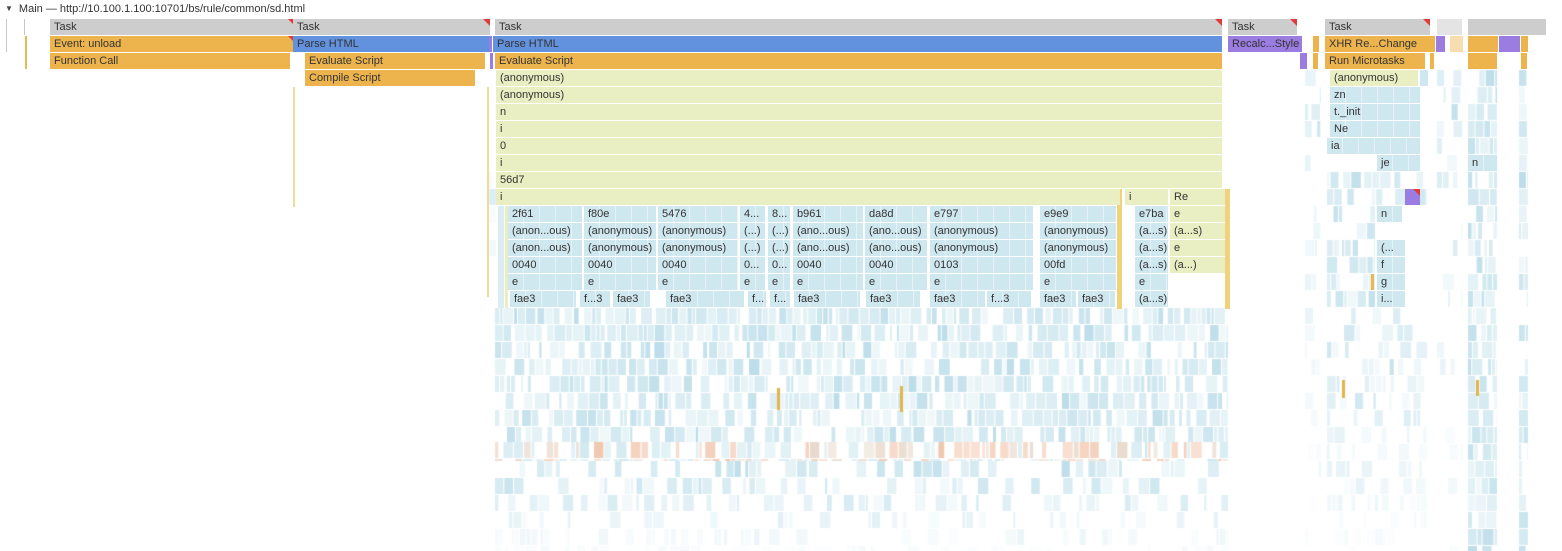  What do you see at coordinates (981, 265) in the screenshot?
I see `flame-bar: 0103` at bounding box center [981, 265].